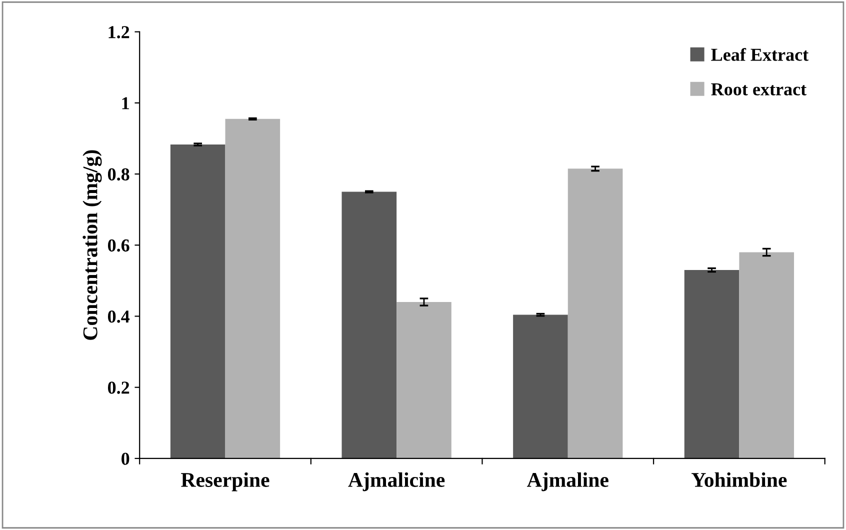 Image resolution: width=846 pixels, height=530 pixels. What do you see at coordinates (225, 482) in the screenshot?
I see `x-tick-label: Reserpine` at bounding box center [225, 482].